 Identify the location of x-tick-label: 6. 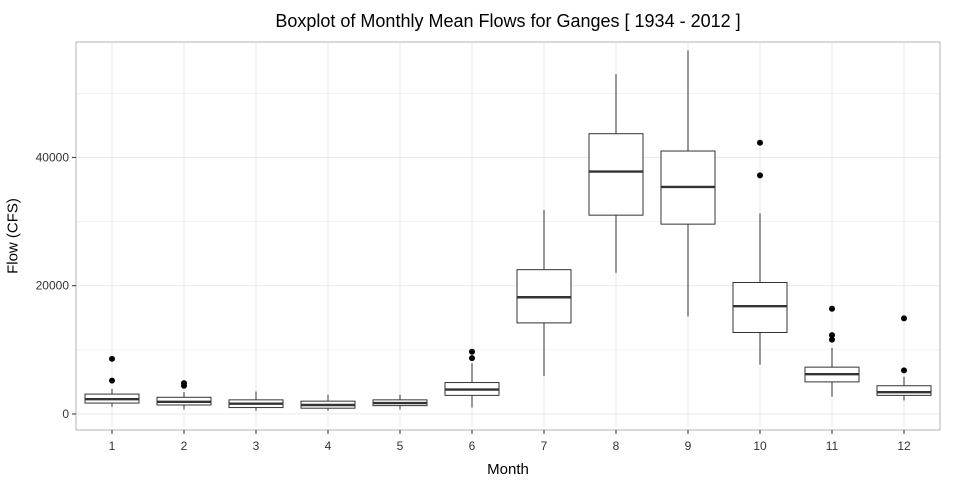
(472, 446).